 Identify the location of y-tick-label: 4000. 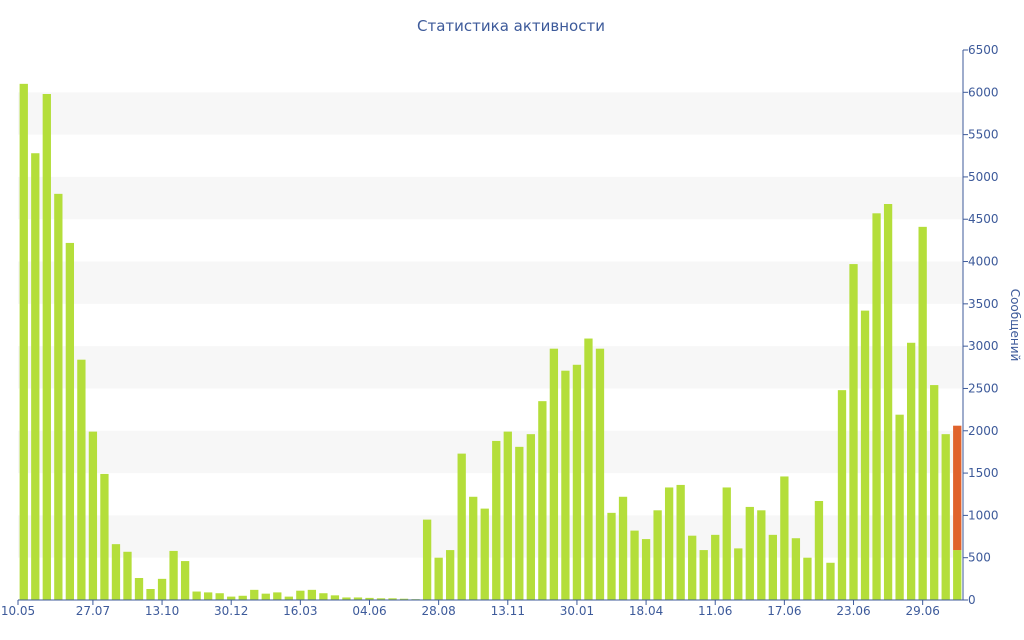
(983, 262).